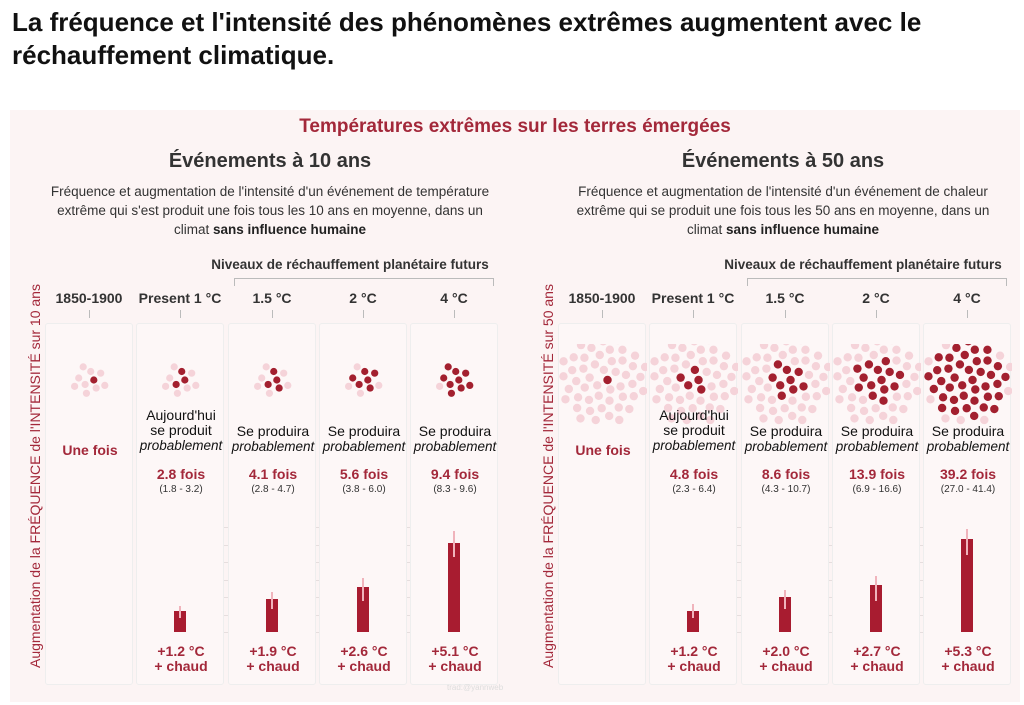 The width and height of the screenshot is (1024, 705). Describe the element at coordinates (273, 651) in the screenshot. I see `intensity-value: +1.9 °C` at that location.